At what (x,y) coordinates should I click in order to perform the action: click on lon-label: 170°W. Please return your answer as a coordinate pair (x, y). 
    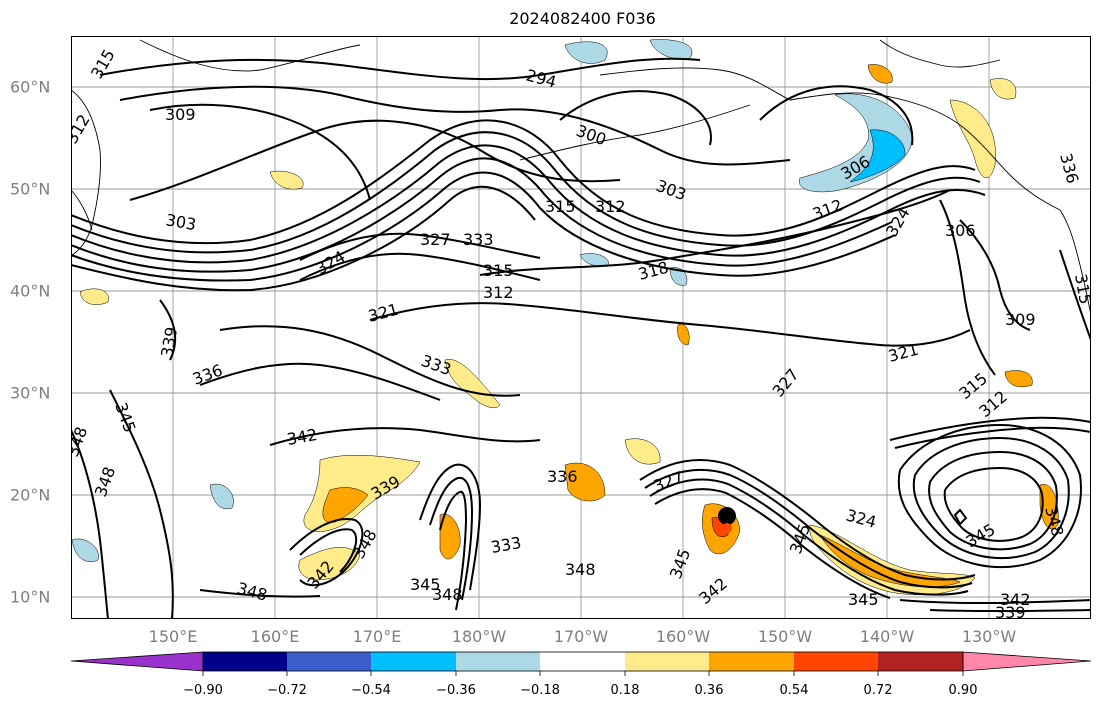
    Looking at the image, I should click on (581, 636).